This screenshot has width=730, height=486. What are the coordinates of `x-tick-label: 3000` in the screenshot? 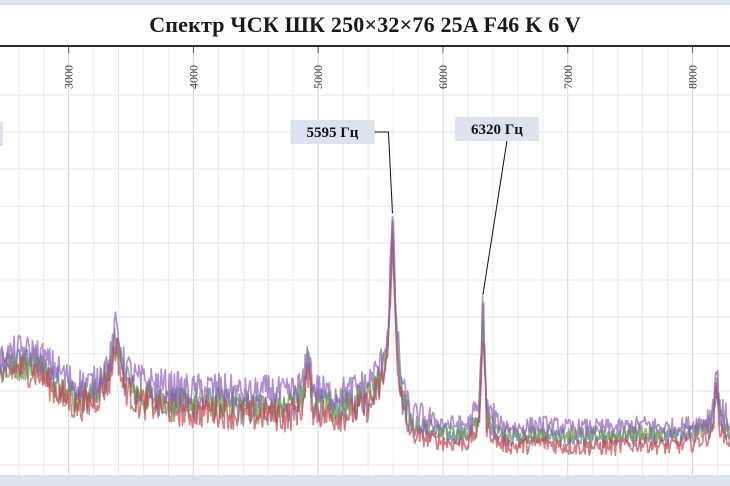 It's located at (69, 77).